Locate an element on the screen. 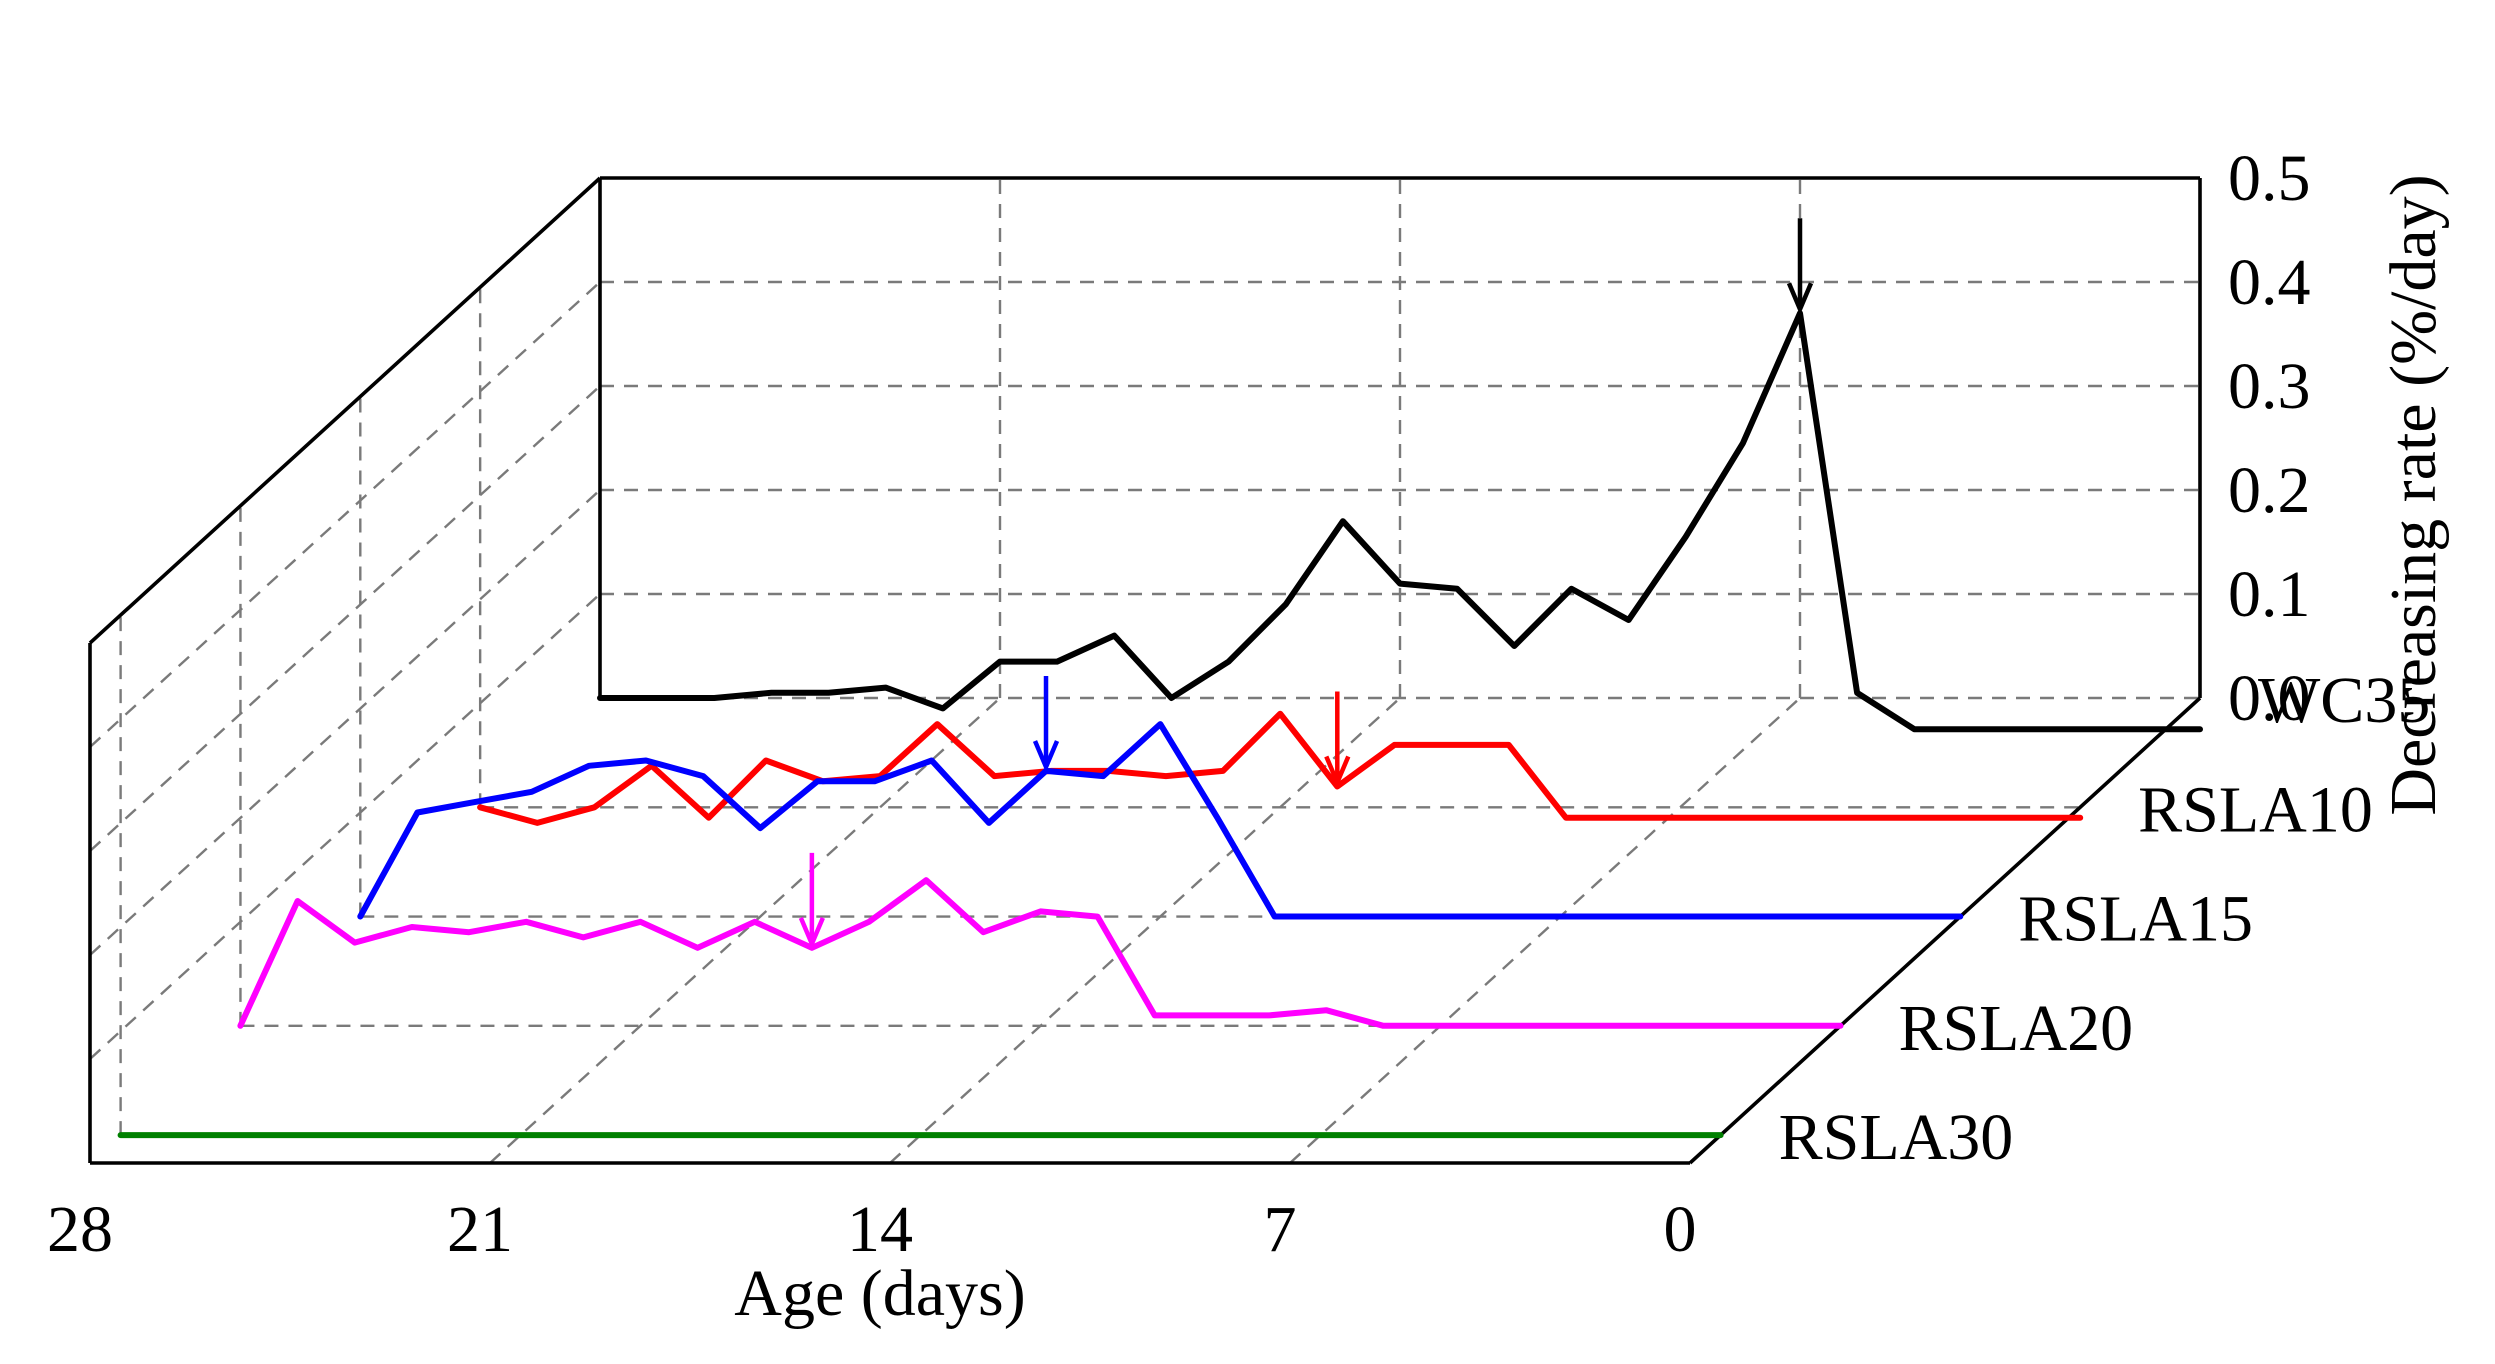 This screenshot has width=2495, height=1364. z-tick-label: 0.5 is located at coordinates (2269, 178).